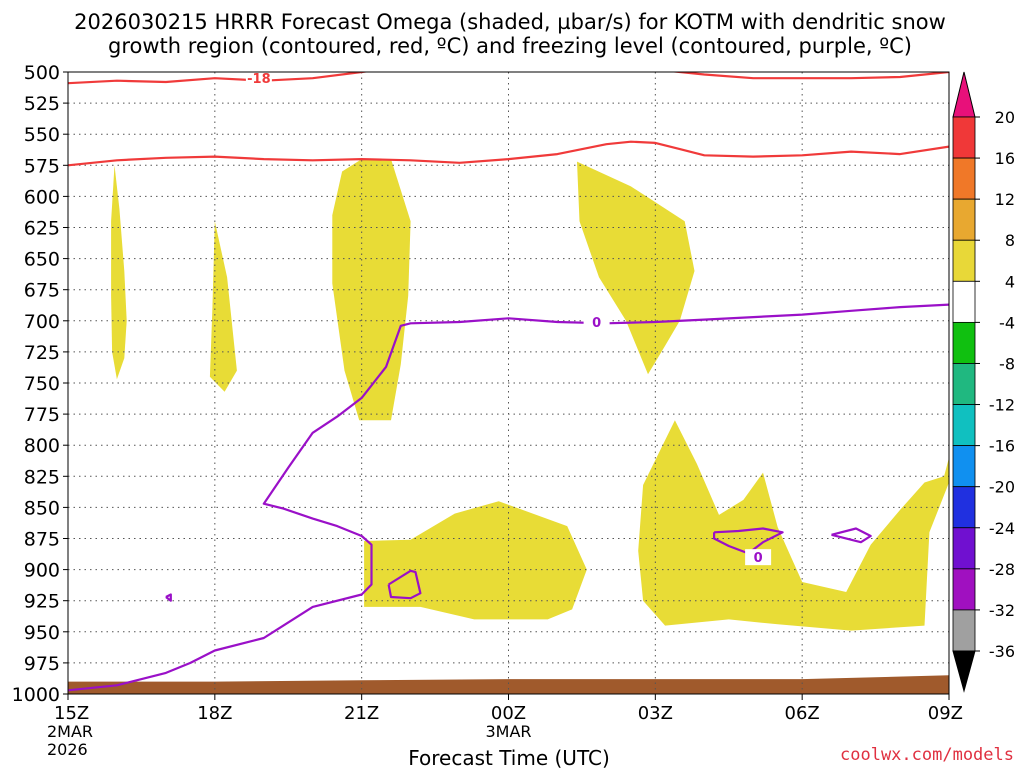  Describe the element at coordinates (214, 713) in the screenshot. I see `x-tick-label: 18Z` at that location.